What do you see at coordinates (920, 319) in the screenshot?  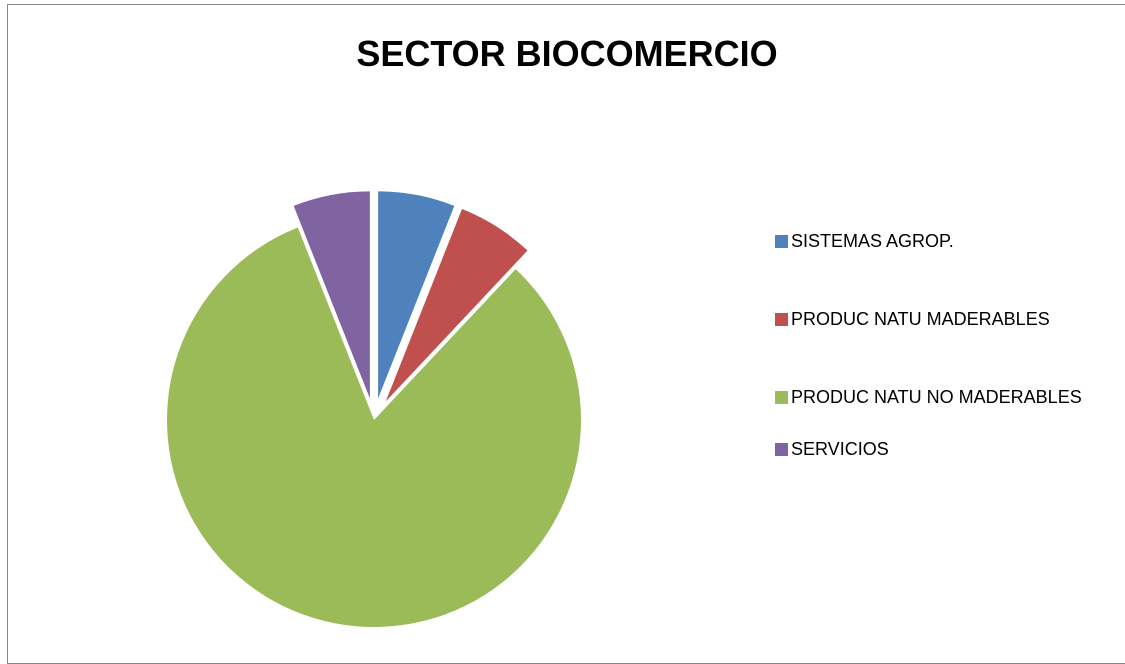 I see `legend-label: PRODUC NATU MADERABLES` at bounding box center [920, 319].